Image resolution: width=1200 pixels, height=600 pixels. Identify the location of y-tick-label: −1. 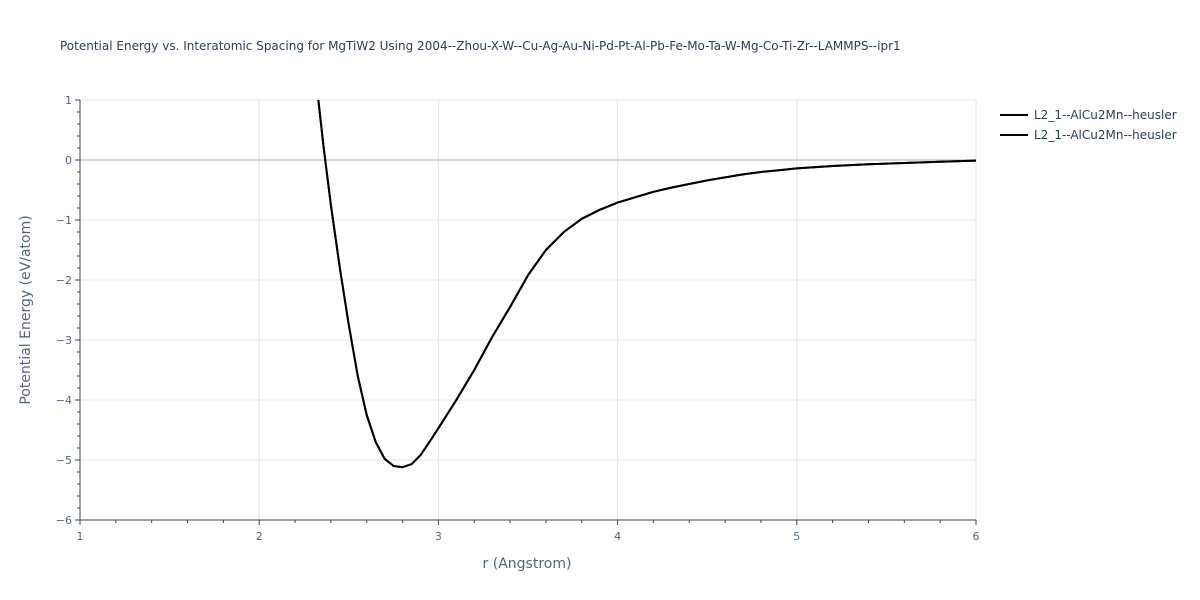
(64, 220).